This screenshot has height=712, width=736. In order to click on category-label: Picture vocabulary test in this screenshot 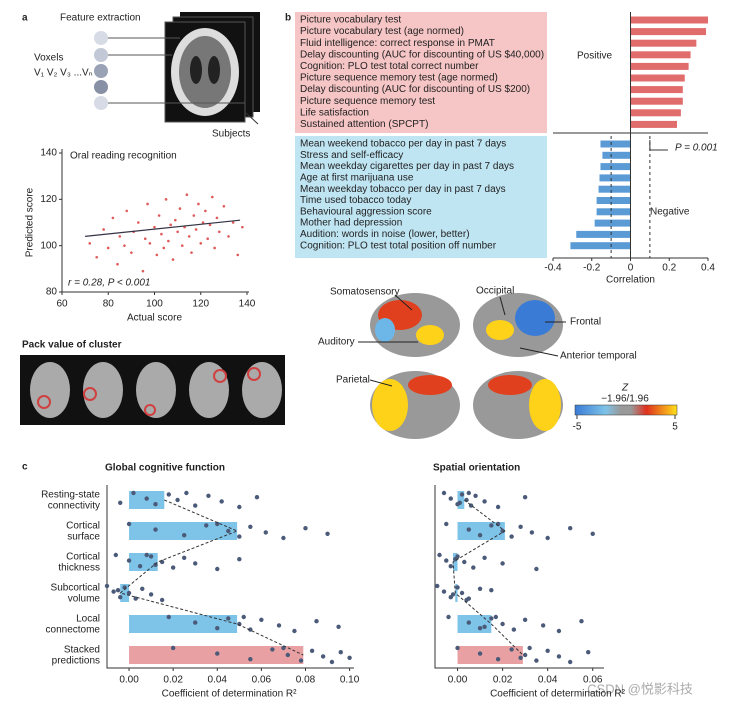, I will do `click(350, 20)`.